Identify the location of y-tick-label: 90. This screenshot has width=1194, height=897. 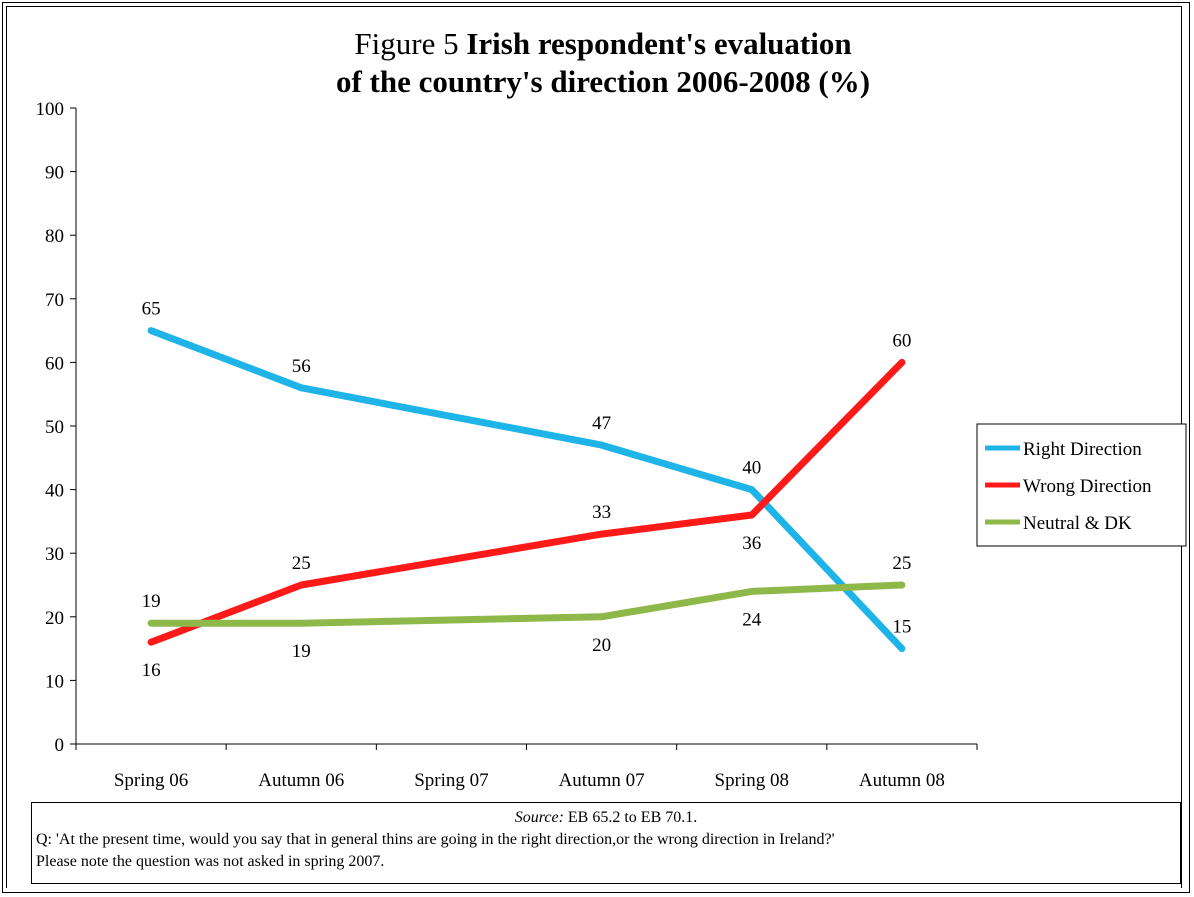
(54, 173).